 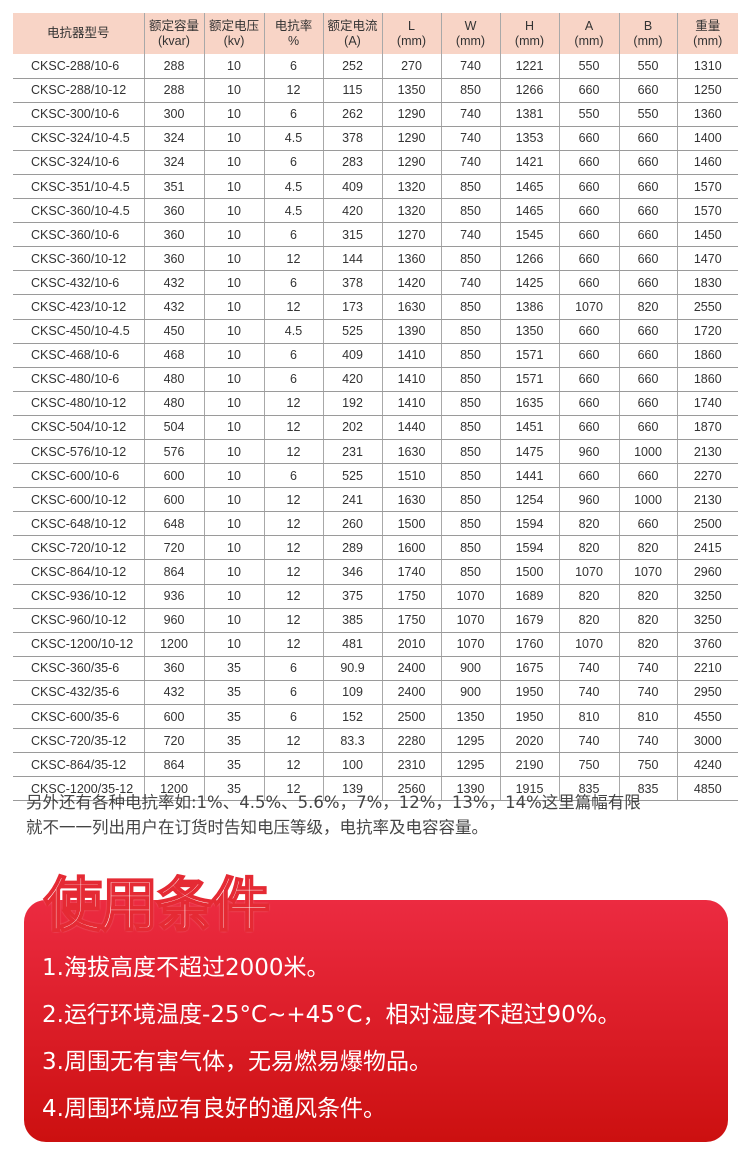 I want to click on table-cell: 450, so click(x=174, y=331).